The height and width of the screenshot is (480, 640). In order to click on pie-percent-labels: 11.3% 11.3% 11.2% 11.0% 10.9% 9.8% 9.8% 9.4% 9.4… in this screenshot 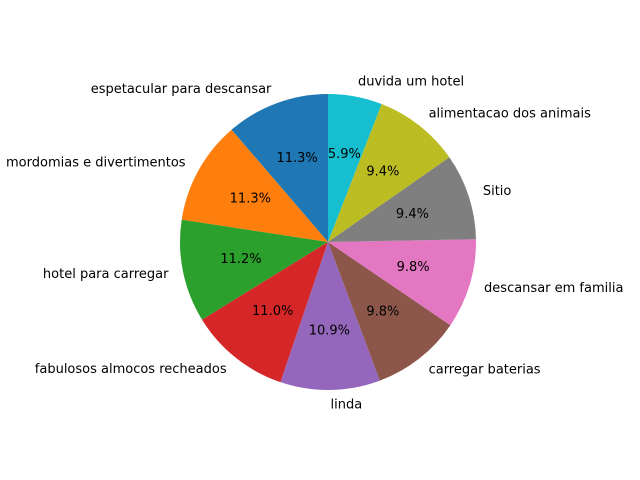, I will do `click(324, 242)`.